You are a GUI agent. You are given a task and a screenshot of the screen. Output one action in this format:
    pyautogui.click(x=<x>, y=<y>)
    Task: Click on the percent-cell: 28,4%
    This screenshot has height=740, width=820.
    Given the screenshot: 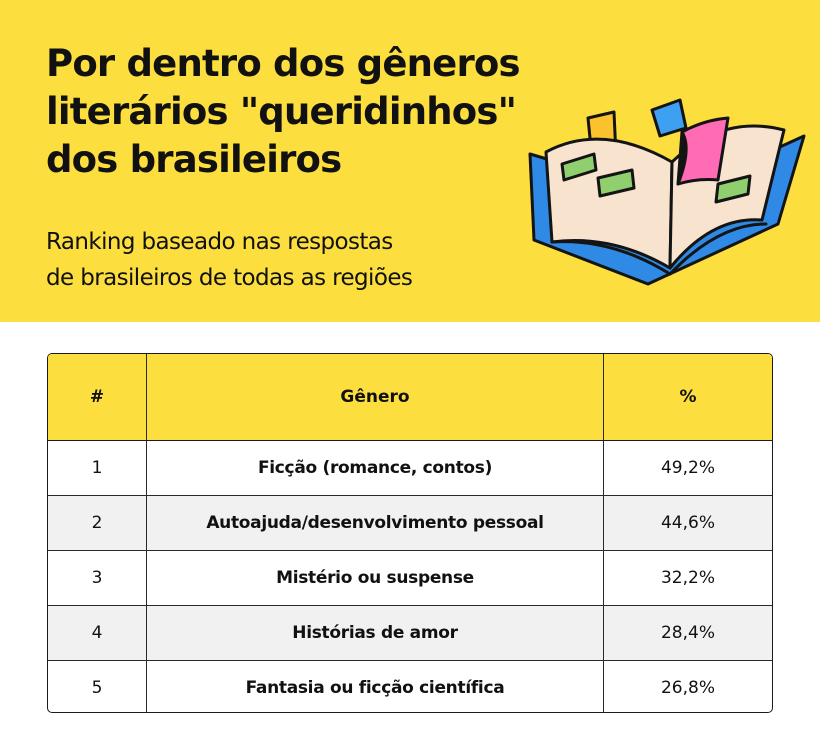 What is the action you would take?
    pyautogui.click(x=687, y=633)
    